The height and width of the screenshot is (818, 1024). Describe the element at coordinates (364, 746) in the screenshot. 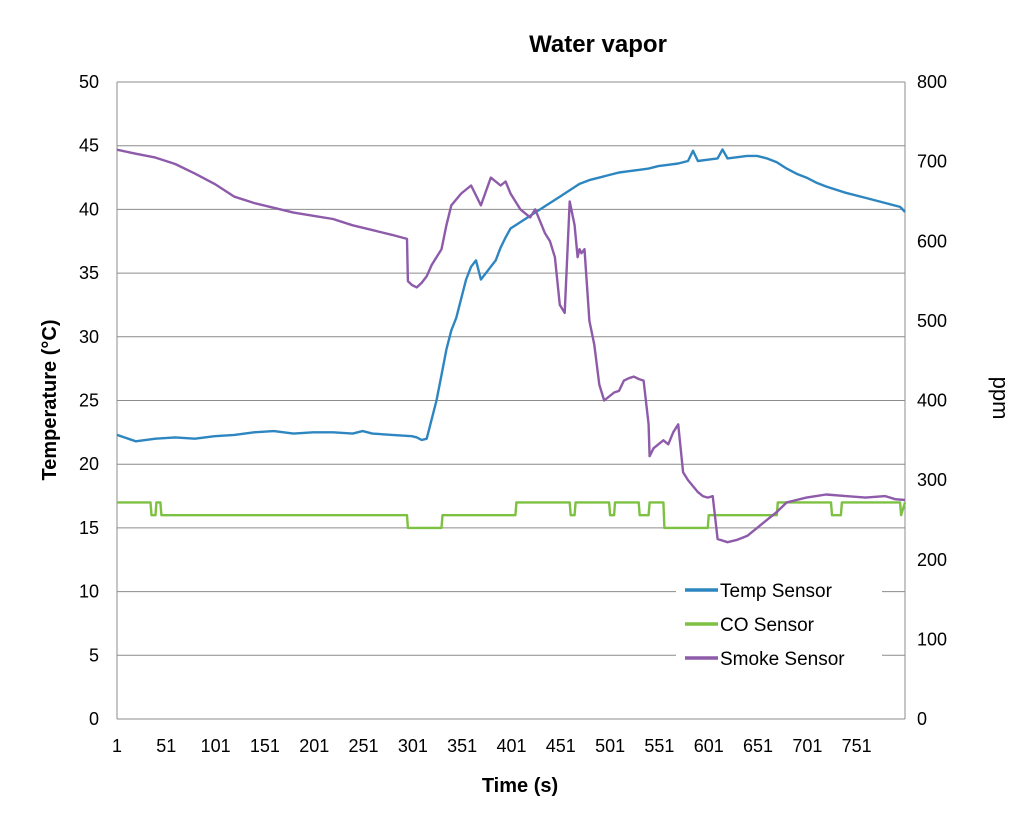

I see `x-tick-label-251: 251` at that location.